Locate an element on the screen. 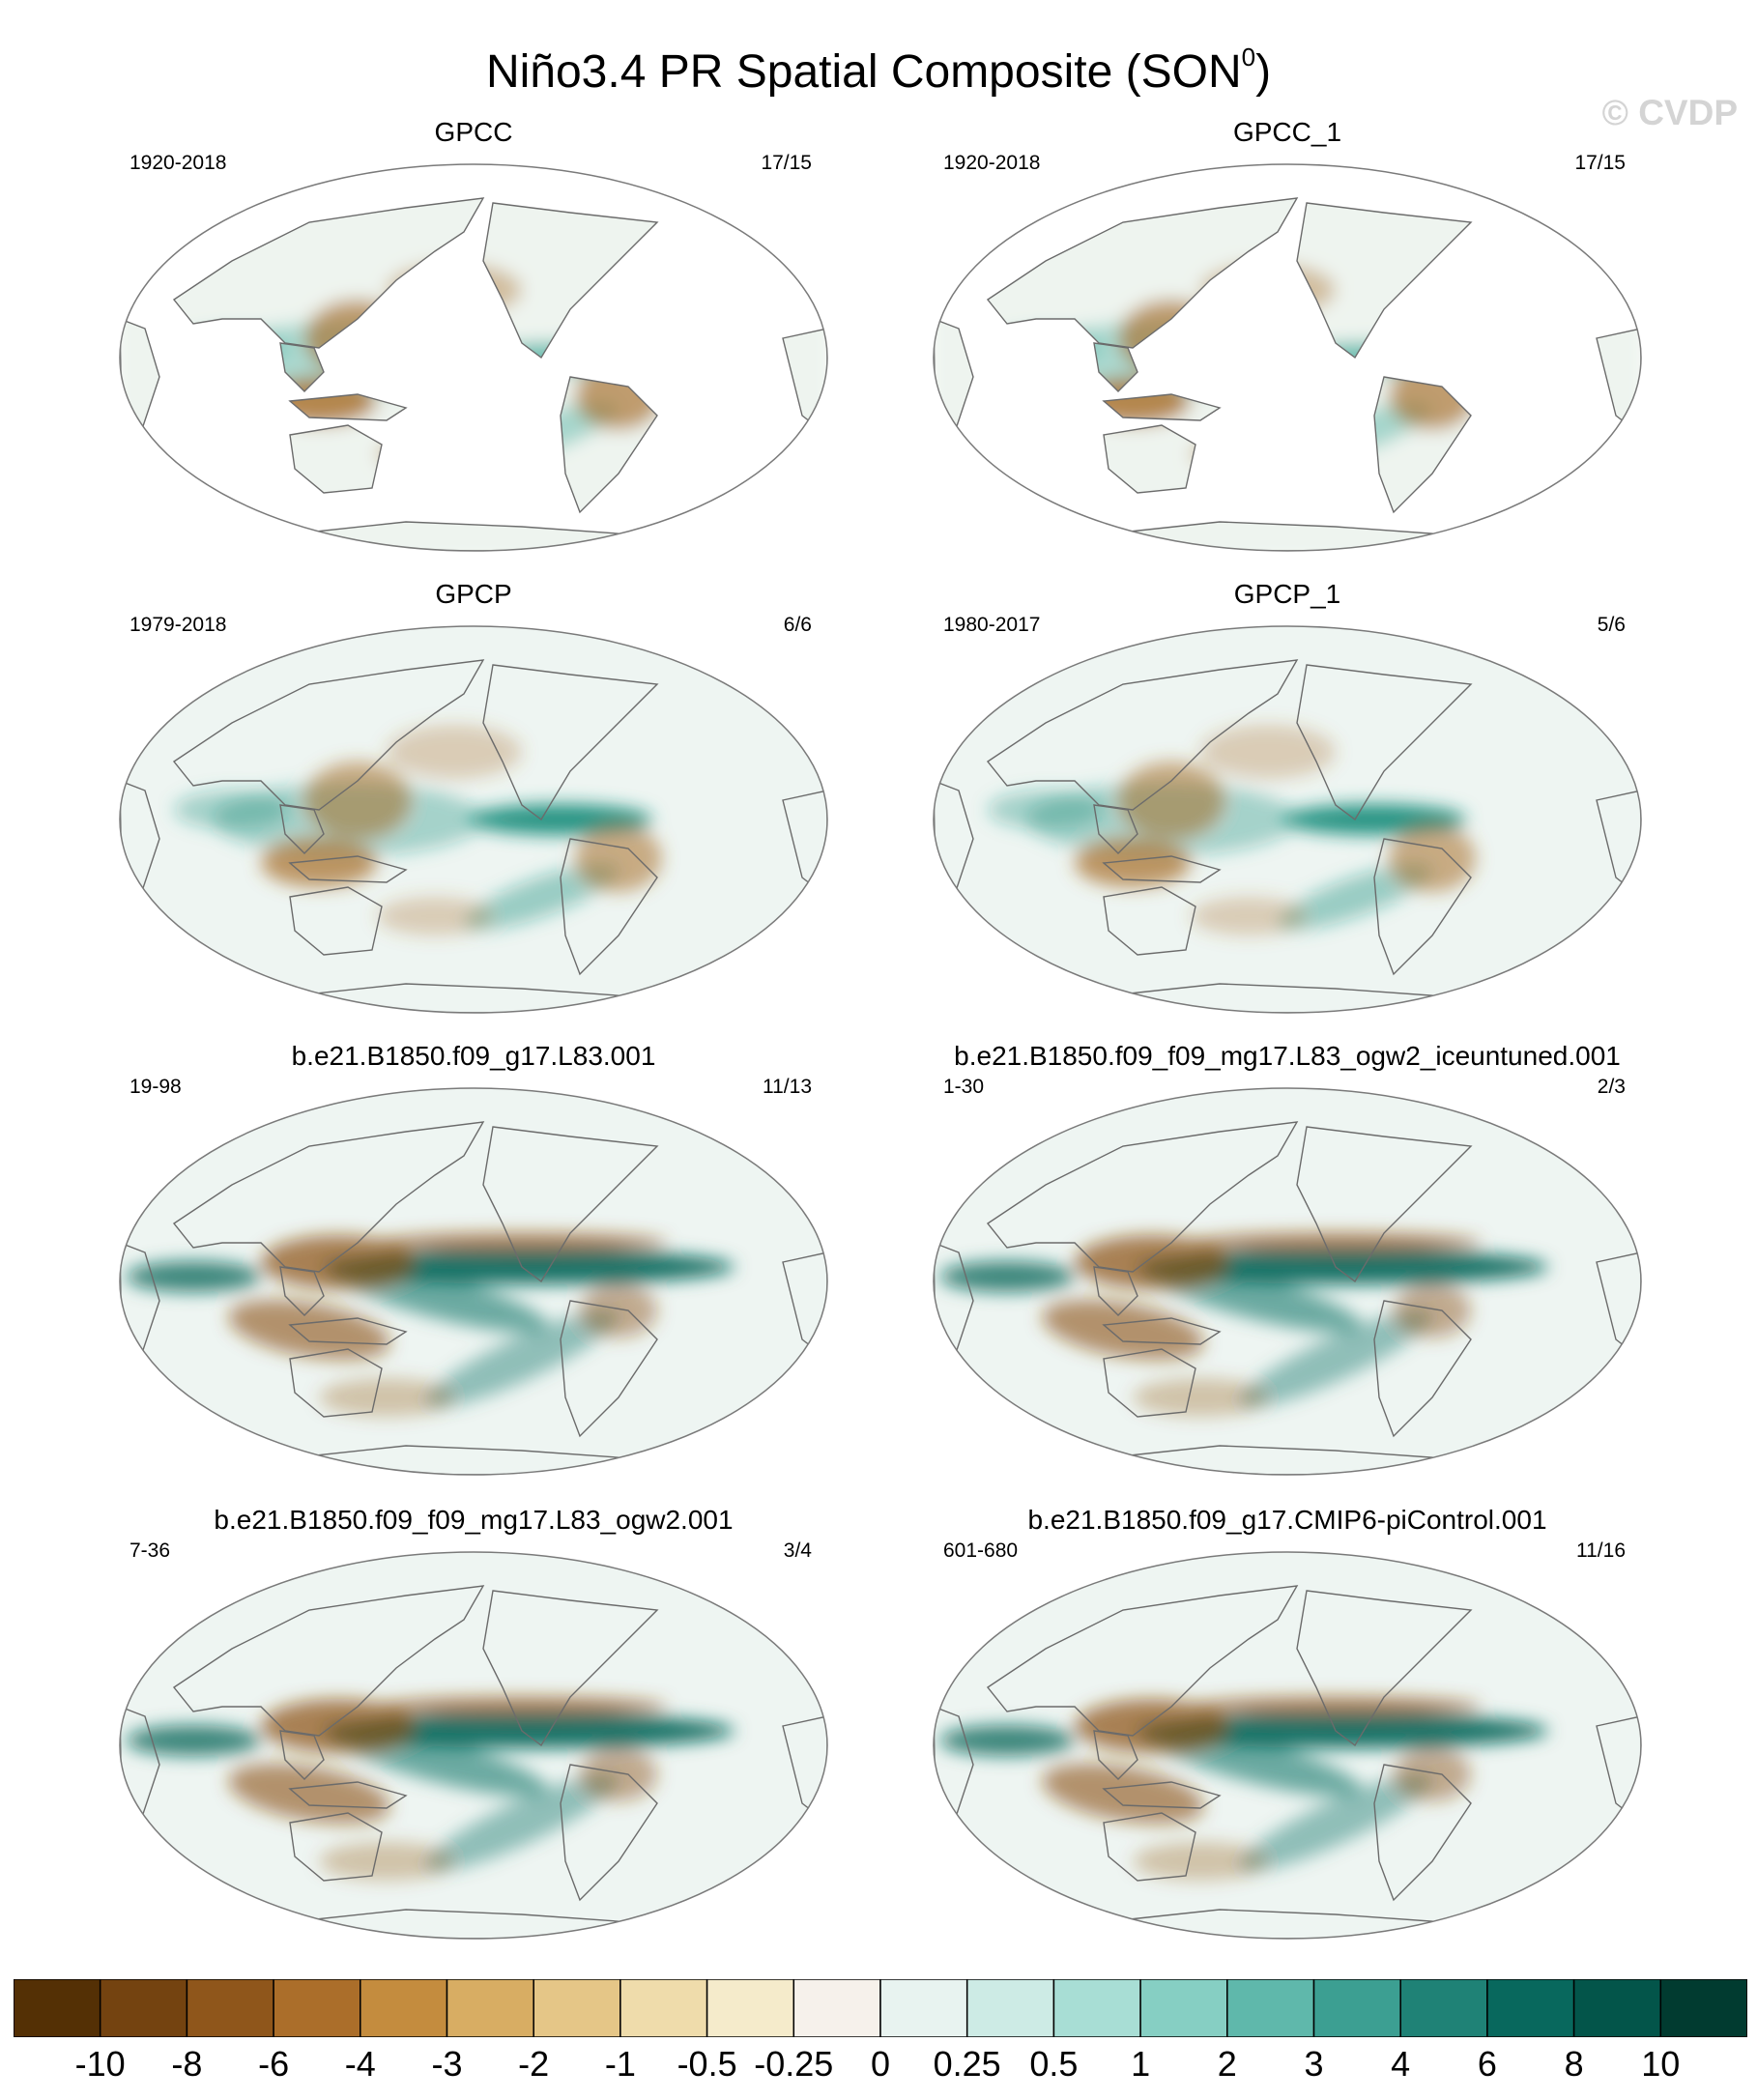 Image resolution: width=1757 pixels, height=2100 pixels. panel-model-l83: b.e21.B1850.f09_g17.L83.001 19-98 11/13 is located at coordinates (473, 1262).